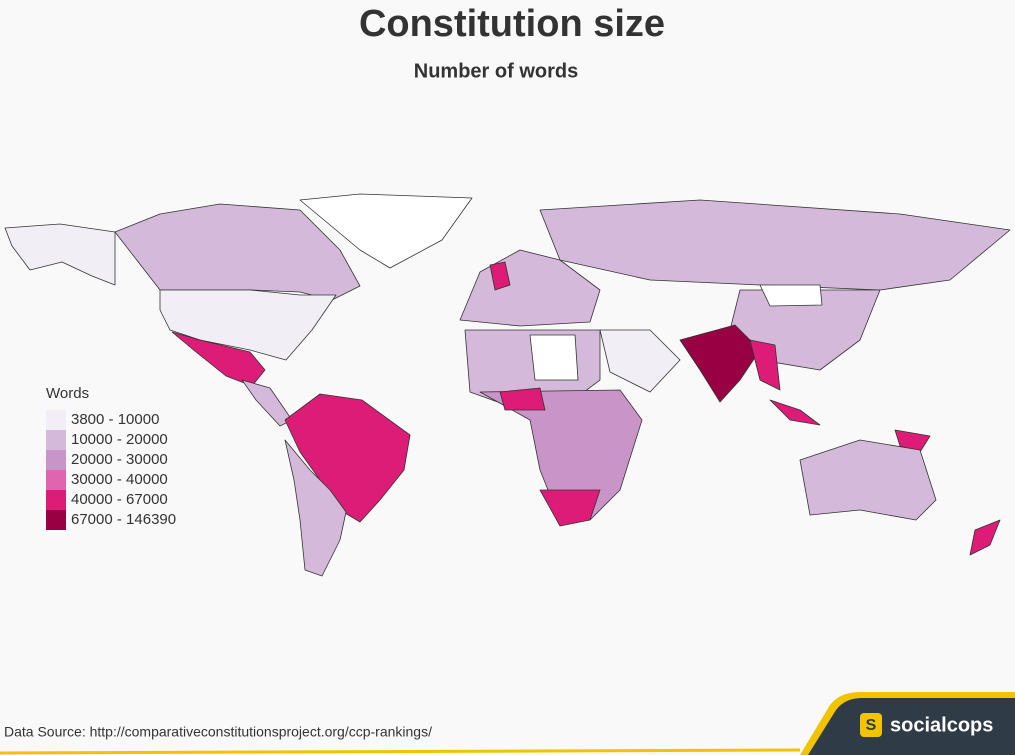  Describe the element at coordinates (248, 325) in the screenshot. I see `usa` at that location.